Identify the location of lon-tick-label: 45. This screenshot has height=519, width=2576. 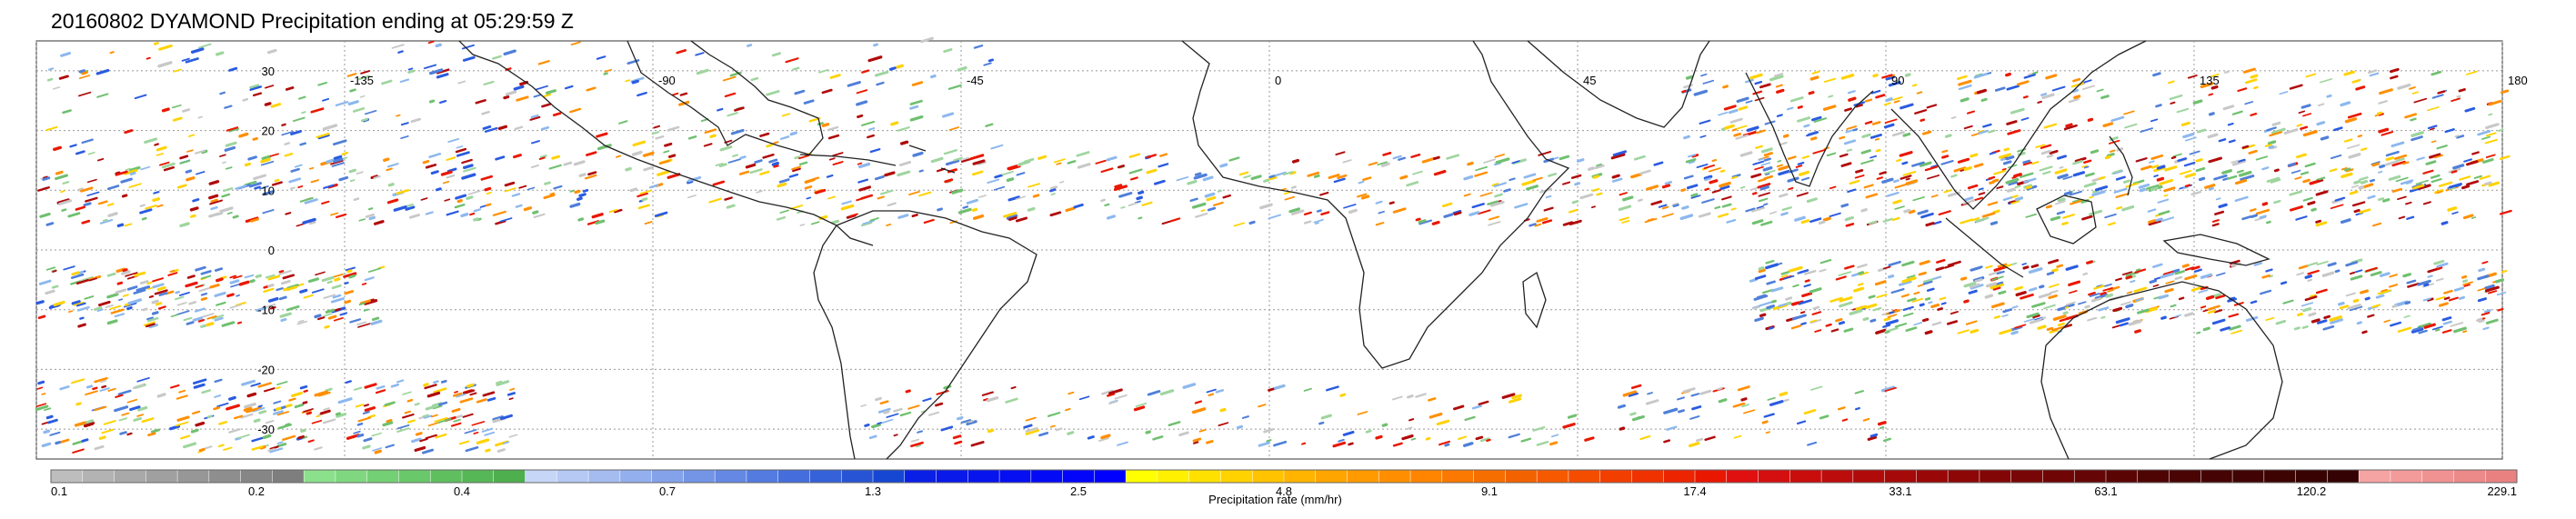
(1589, 80).